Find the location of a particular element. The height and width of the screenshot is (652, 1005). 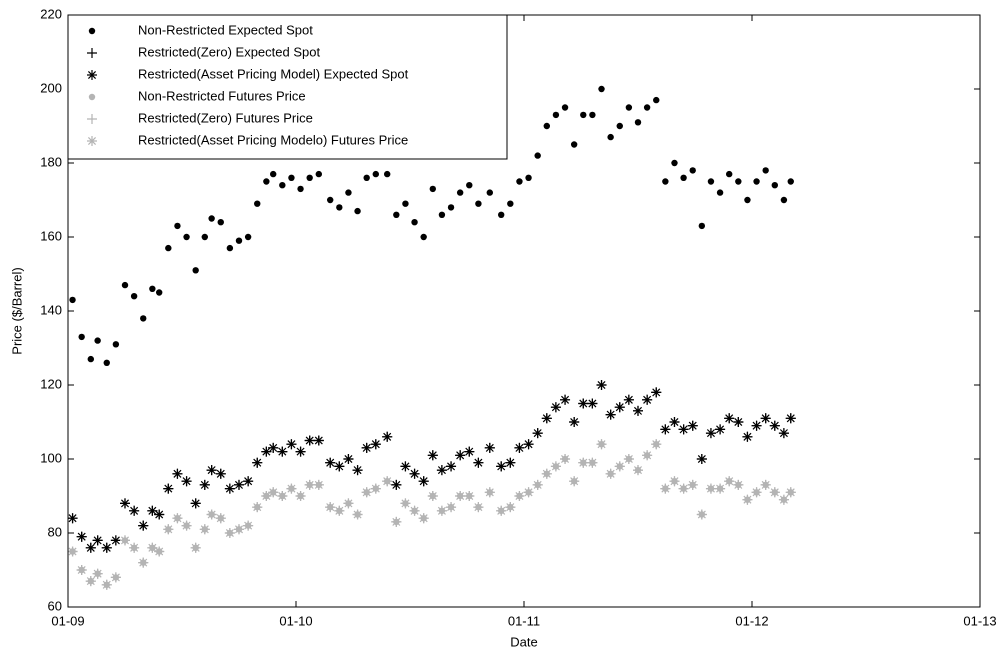

x-tick-label: 01-10 is located at coordinates (295, 620).